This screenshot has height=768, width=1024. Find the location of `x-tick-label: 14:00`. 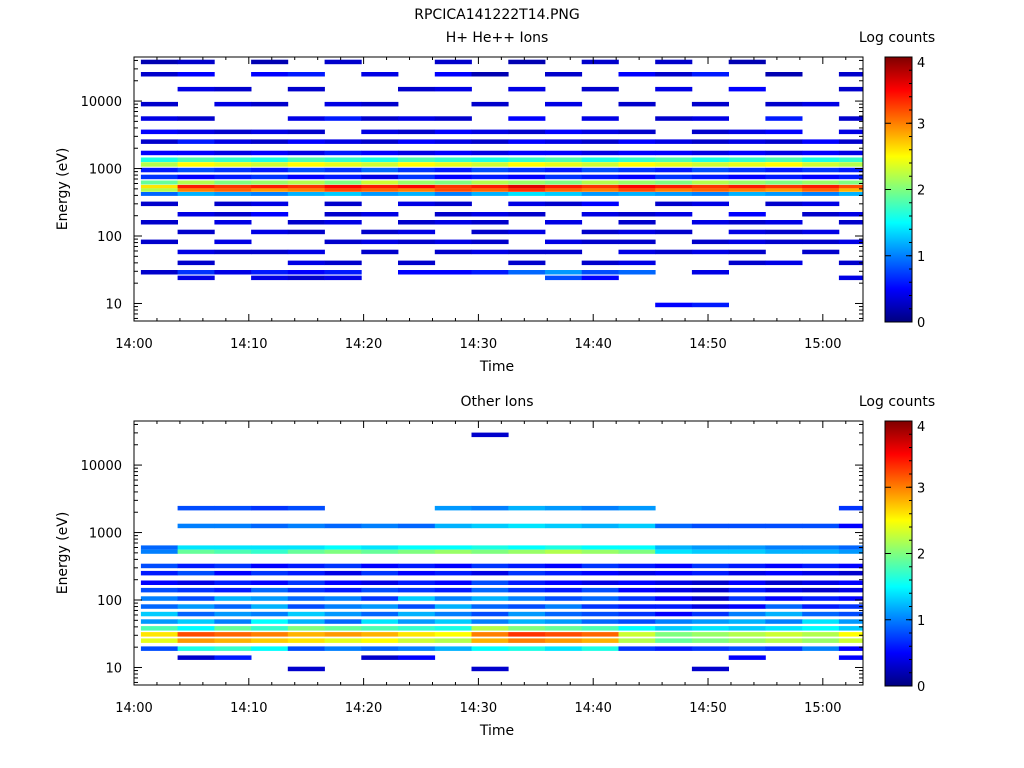

x-tick-label: 14:00 is located at coordinates (133, 344).